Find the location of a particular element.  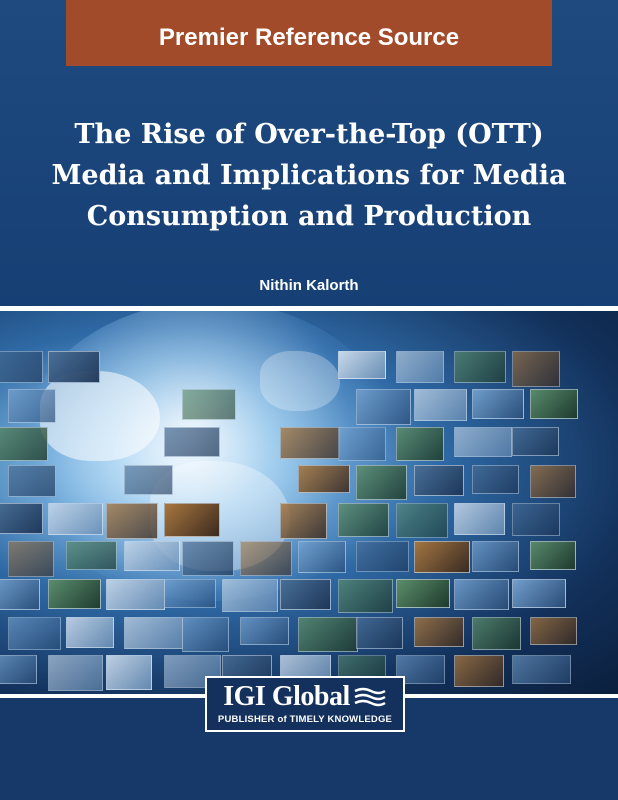

publisher-name: IGI Global is located at coordinates (286, 696).